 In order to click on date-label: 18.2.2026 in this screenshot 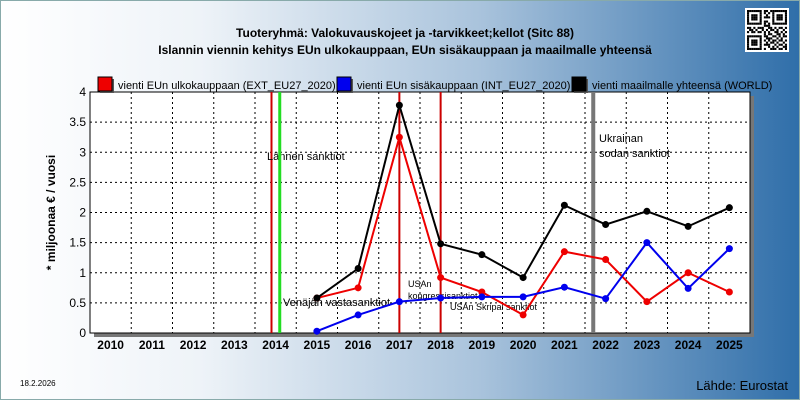, I will do `click(38, 383)`.